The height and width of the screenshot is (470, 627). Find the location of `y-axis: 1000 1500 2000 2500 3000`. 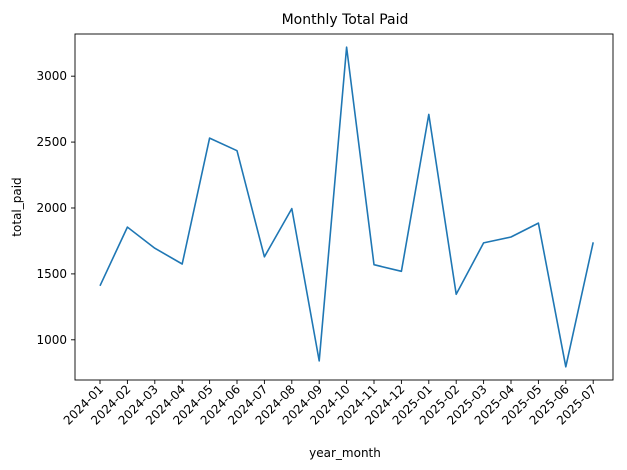

y-axis: 1000 1500 2000 2500 3000 is located at coordinates (55, 208).